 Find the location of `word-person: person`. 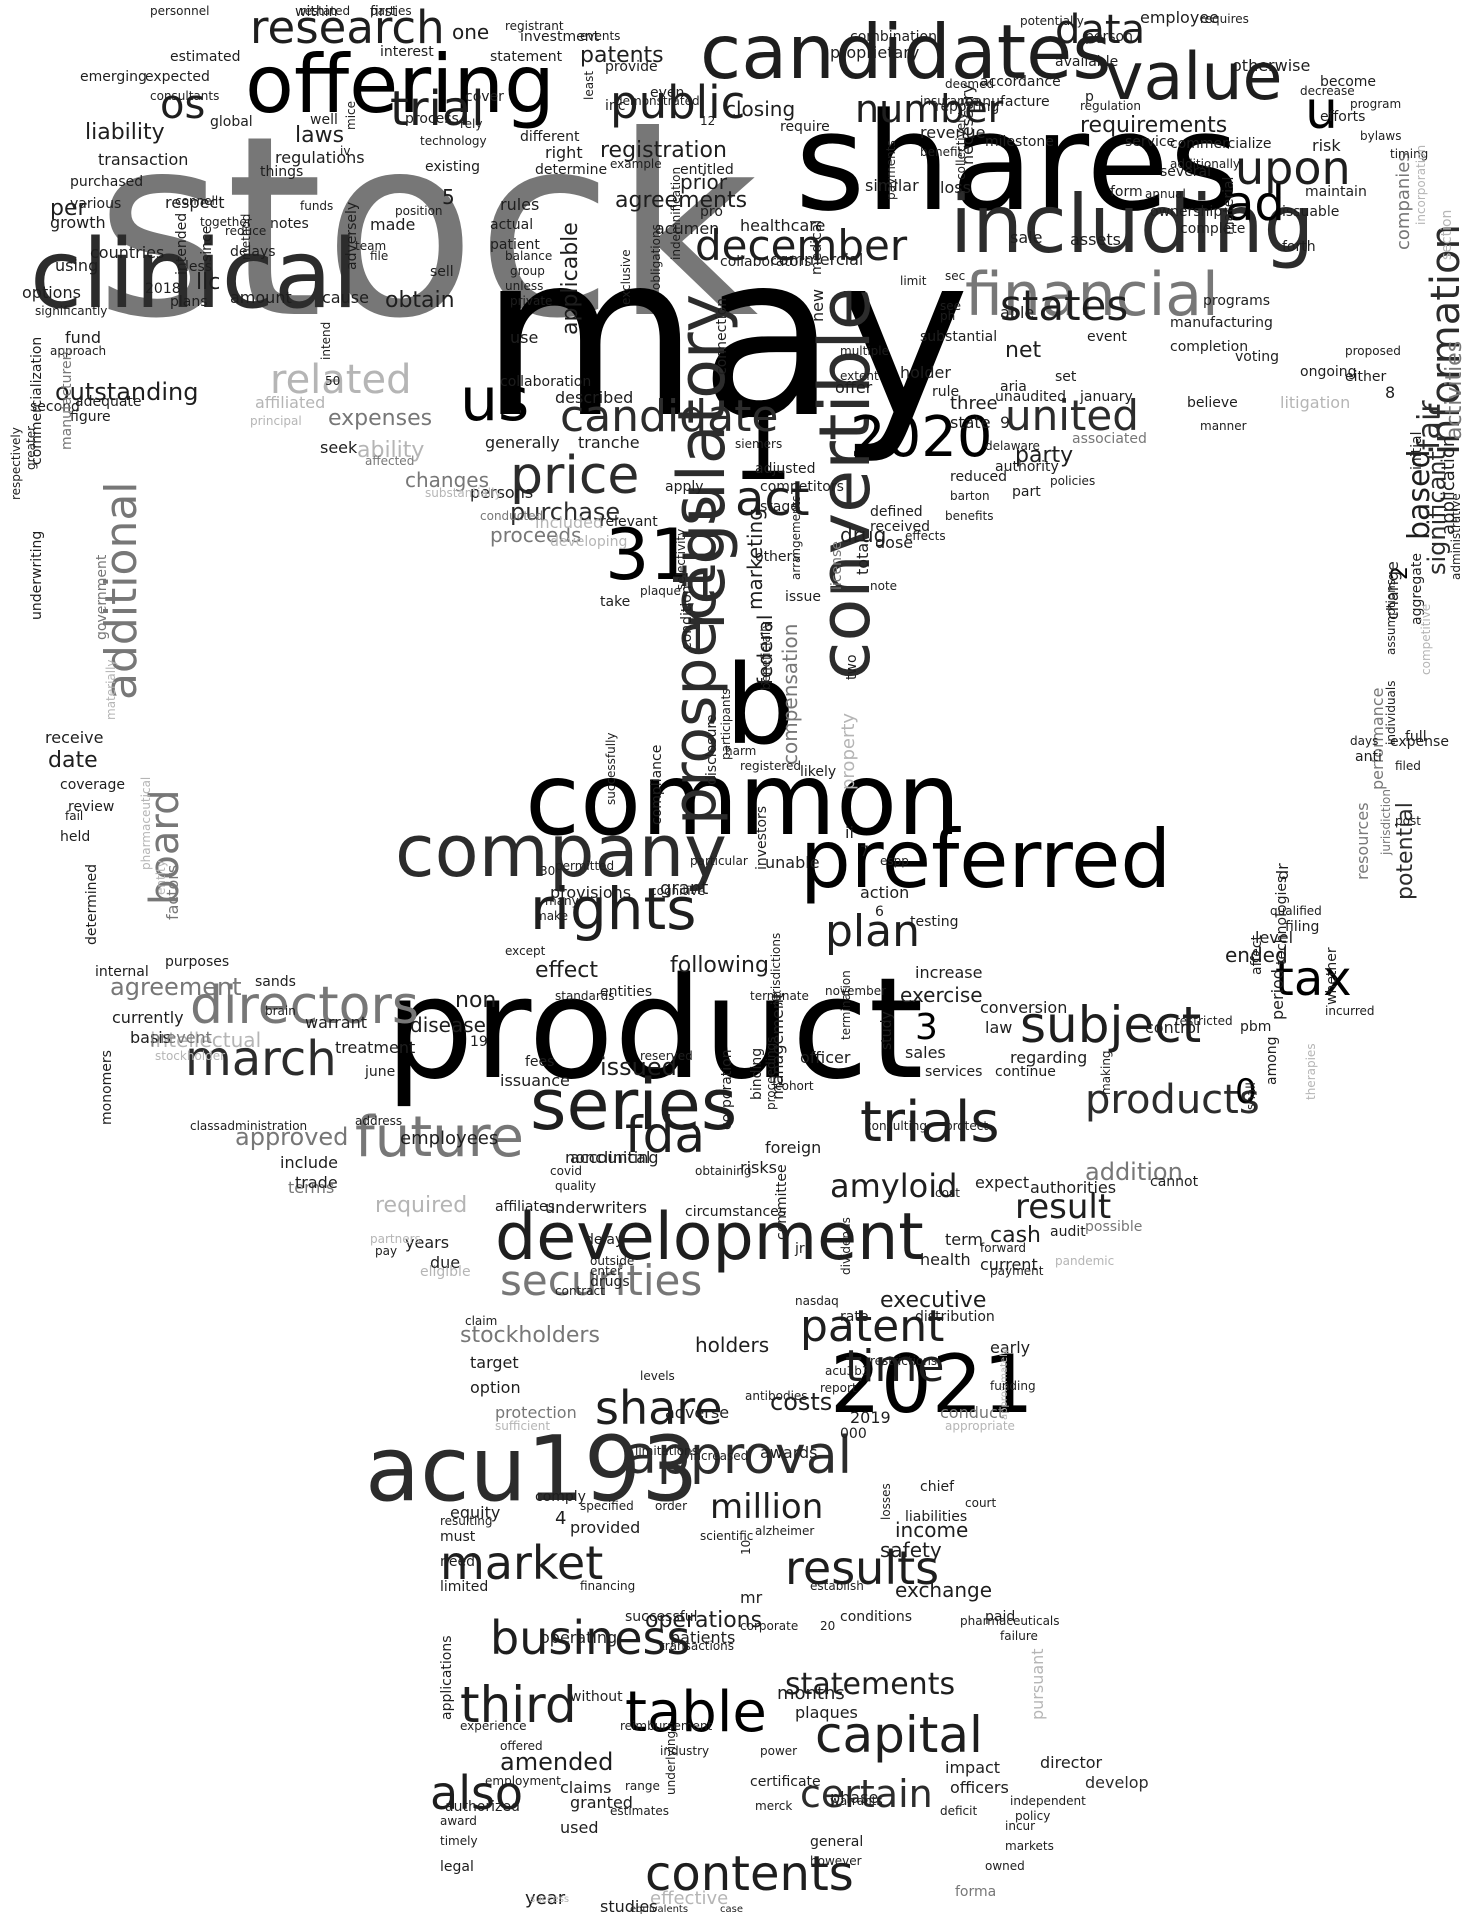

word-person: person is located at coordinates (1109, 37).